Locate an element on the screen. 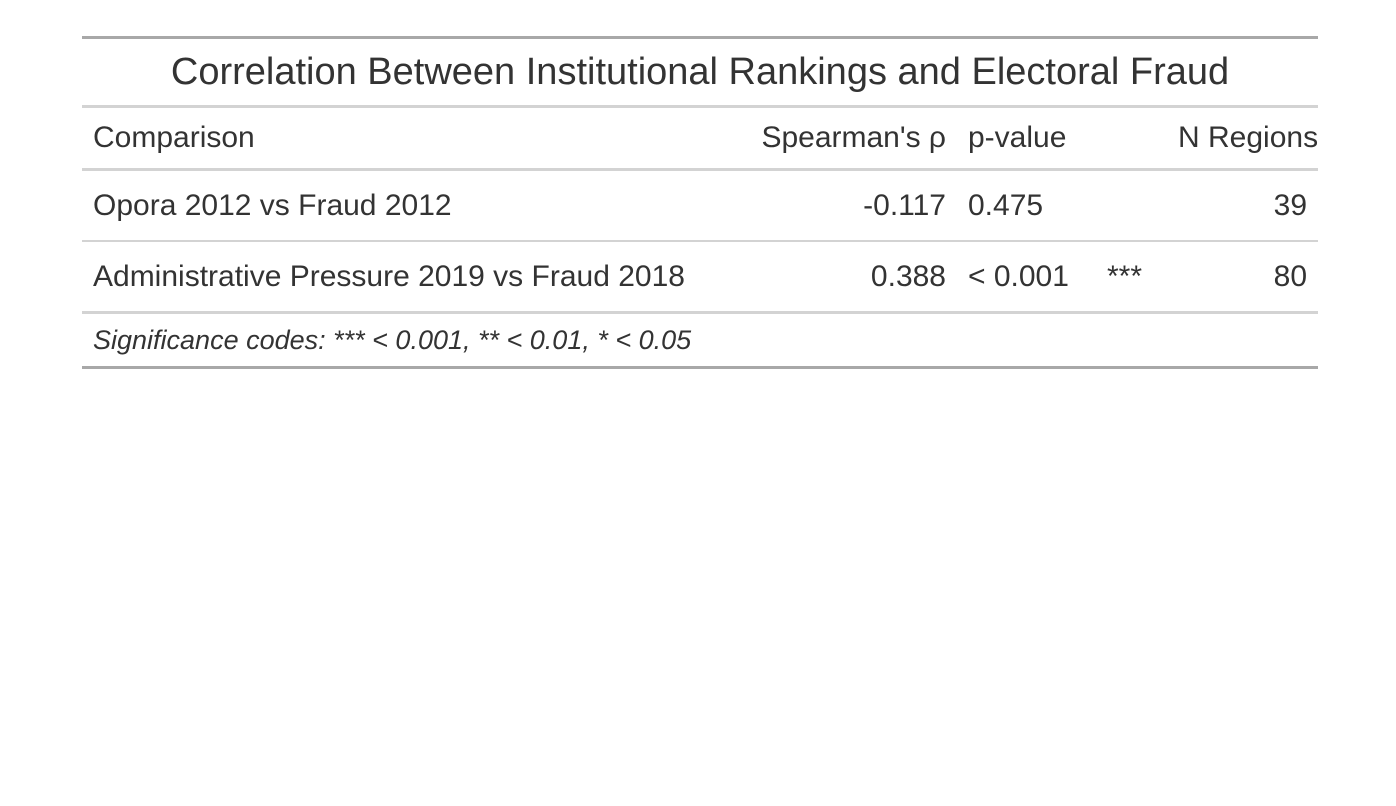 The height and width of the screenshot is (806, 1396). table-row: Opora 2012 vs Fraud 2012 -0.117 0.475 39 is located at coordinates (700, 206).